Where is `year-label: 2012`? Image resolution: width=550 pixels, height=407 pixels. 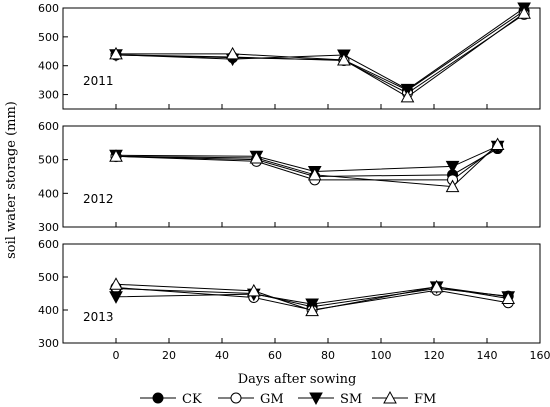
year-label: 2012 is located at coordinates (98, 199).